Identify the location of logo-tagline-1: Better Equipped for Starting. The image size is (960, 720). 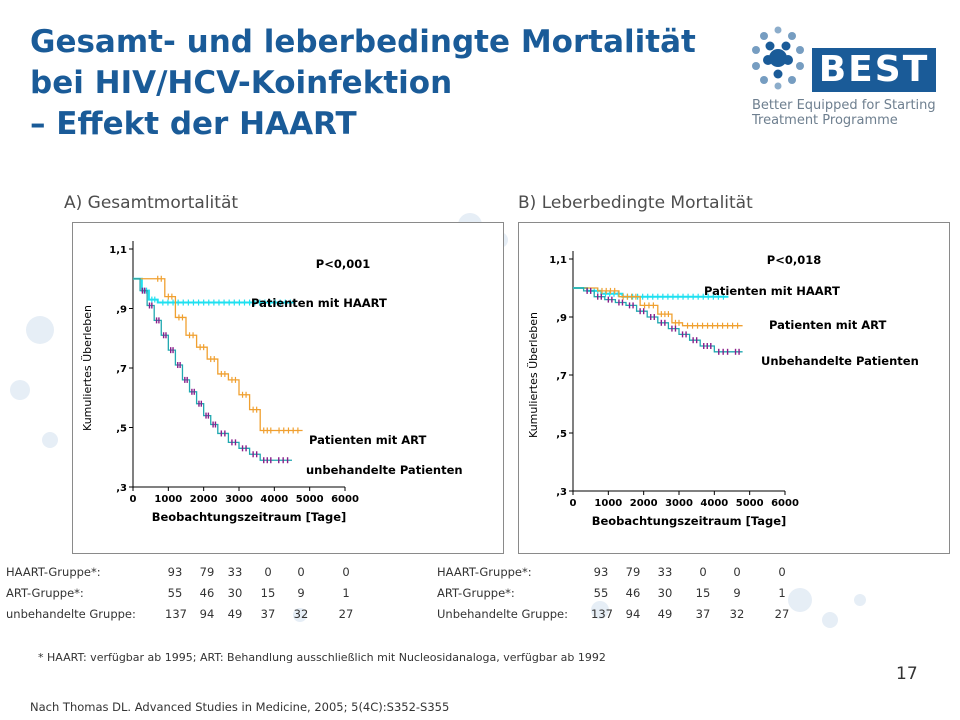
(844, 105).